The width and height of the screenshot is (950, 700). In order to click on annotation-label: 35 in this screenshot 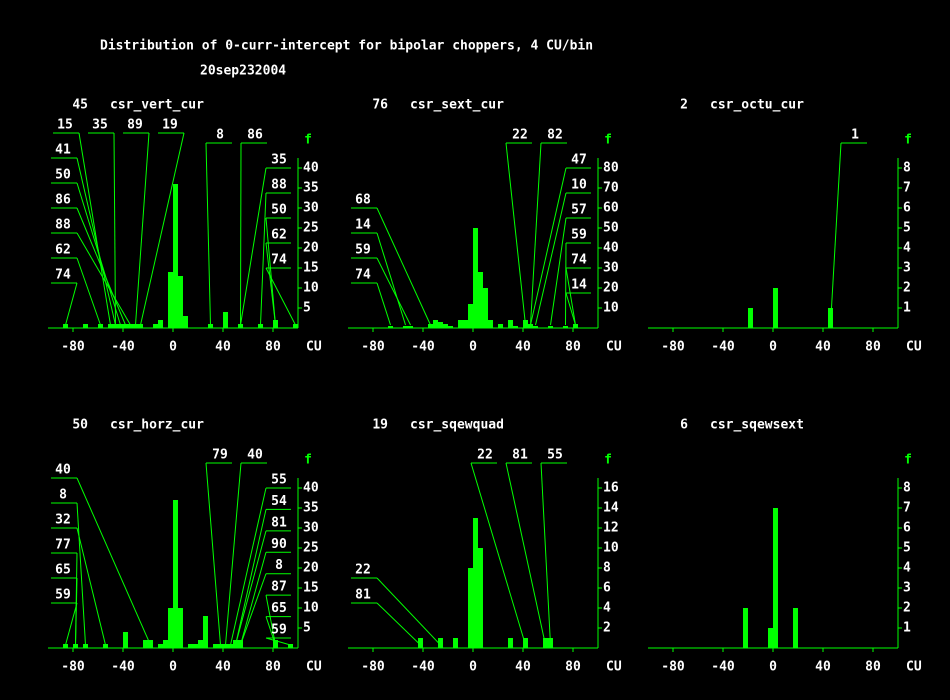, I will do `click(279, 160)`.